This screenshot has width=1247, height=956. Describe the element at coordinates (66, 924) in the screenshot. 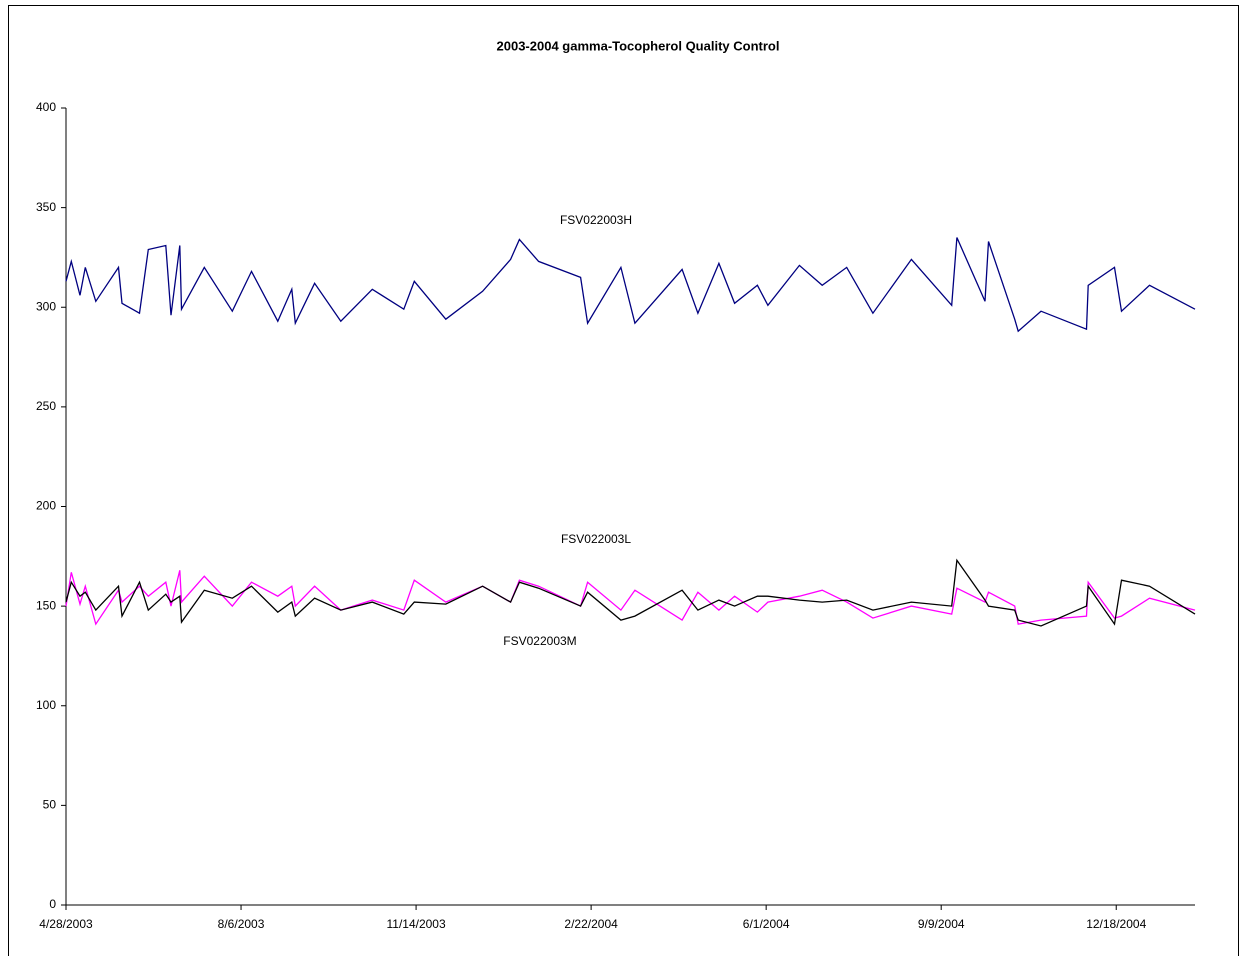

I see `x-tick-label: 4/28/2003` at that location.